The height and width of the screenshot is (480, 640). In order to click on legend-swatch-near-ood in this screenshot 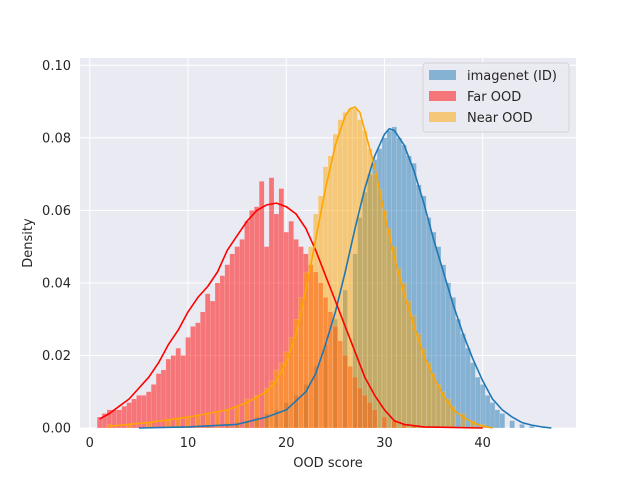, I will do `click(442, 117)`.